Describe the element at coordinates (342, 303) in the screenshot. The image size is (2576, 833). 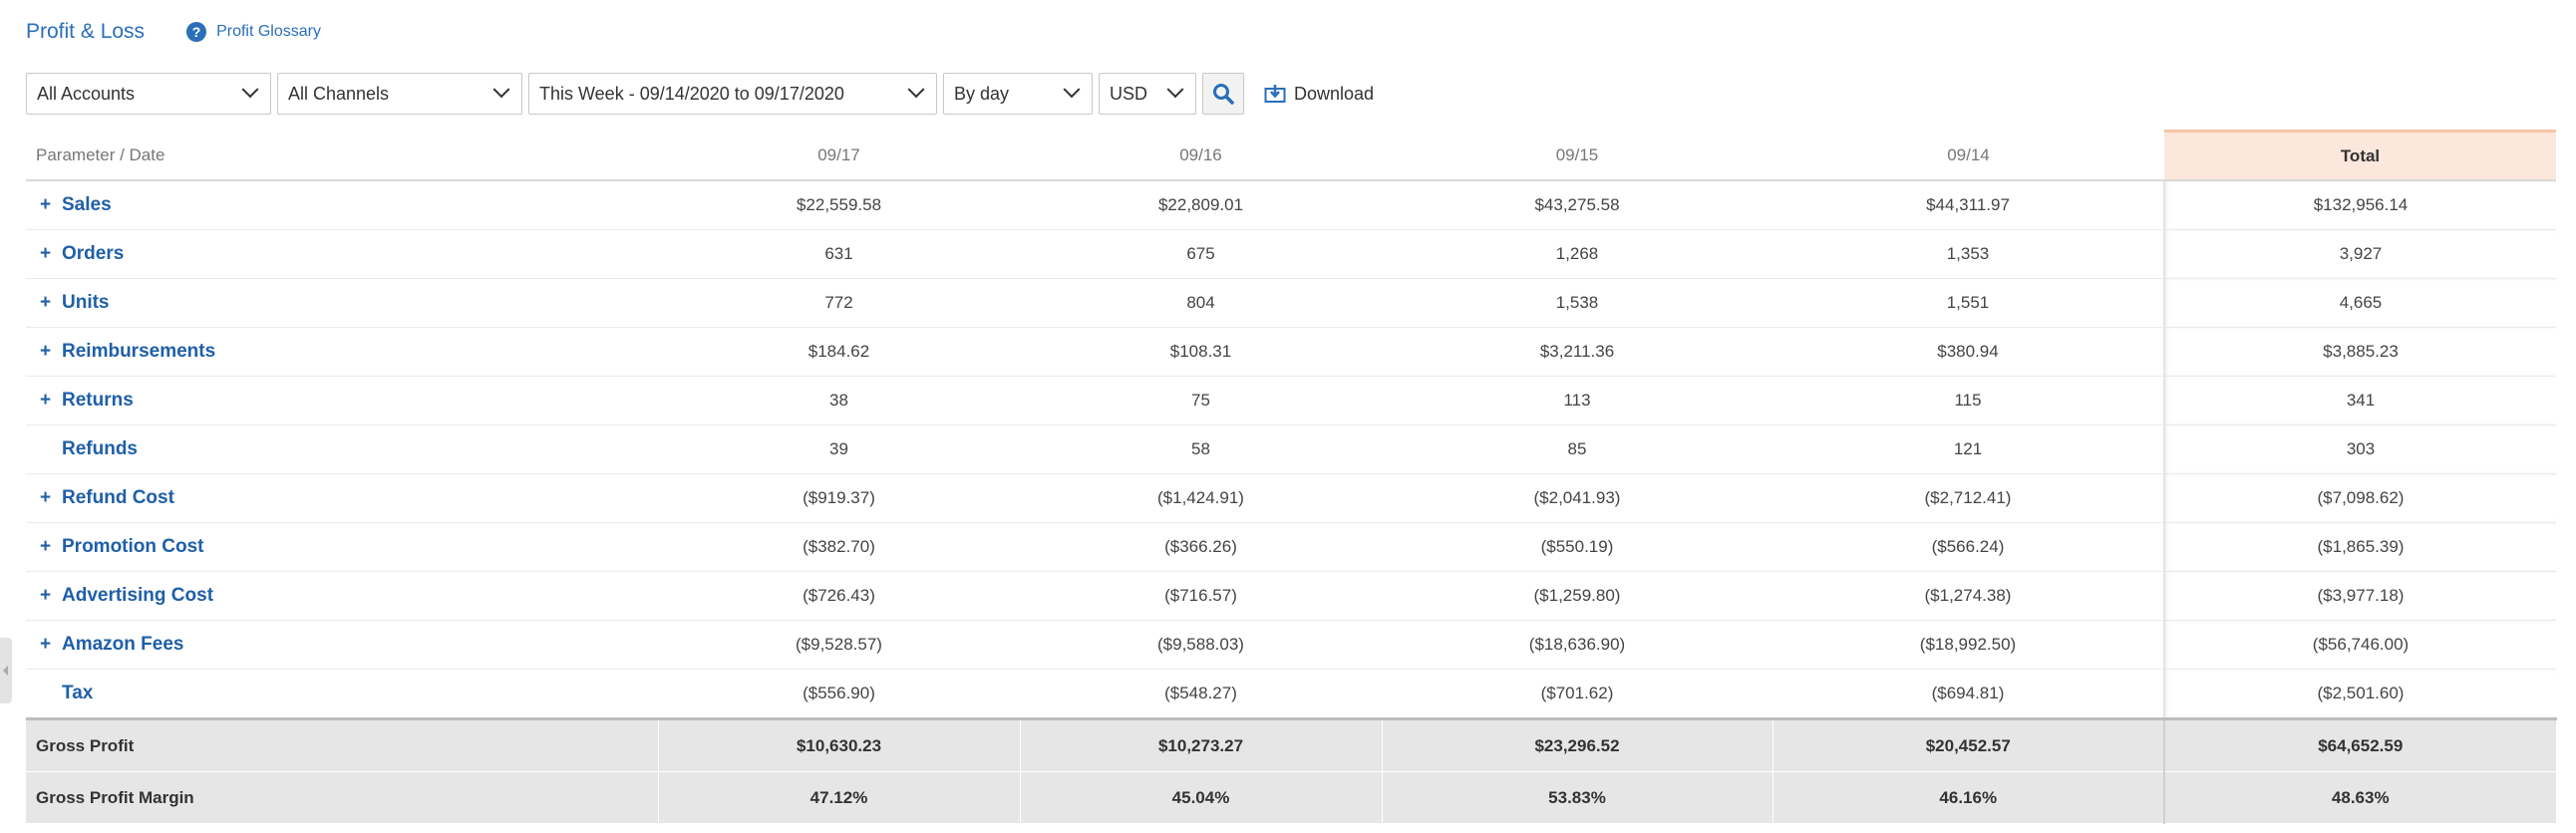
I see `row-parameter: + Units` at that location.